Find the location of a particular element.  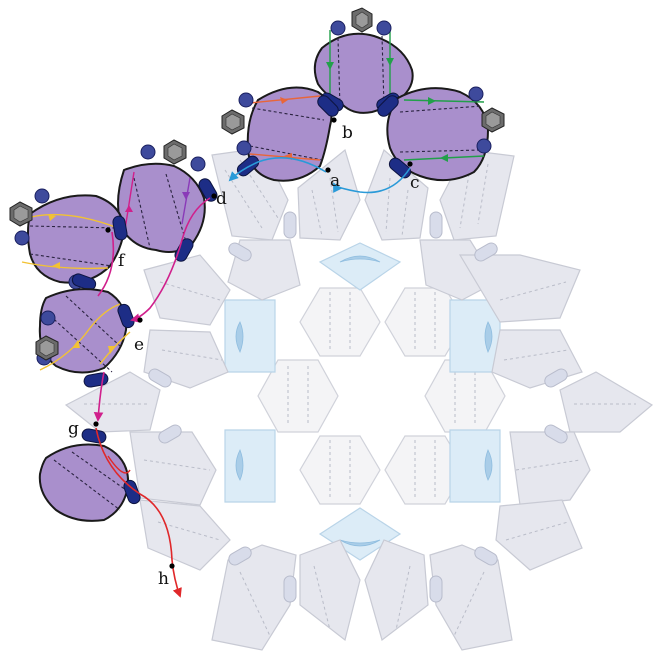

arrow-d-to-e is located at coordinates (170, 260).